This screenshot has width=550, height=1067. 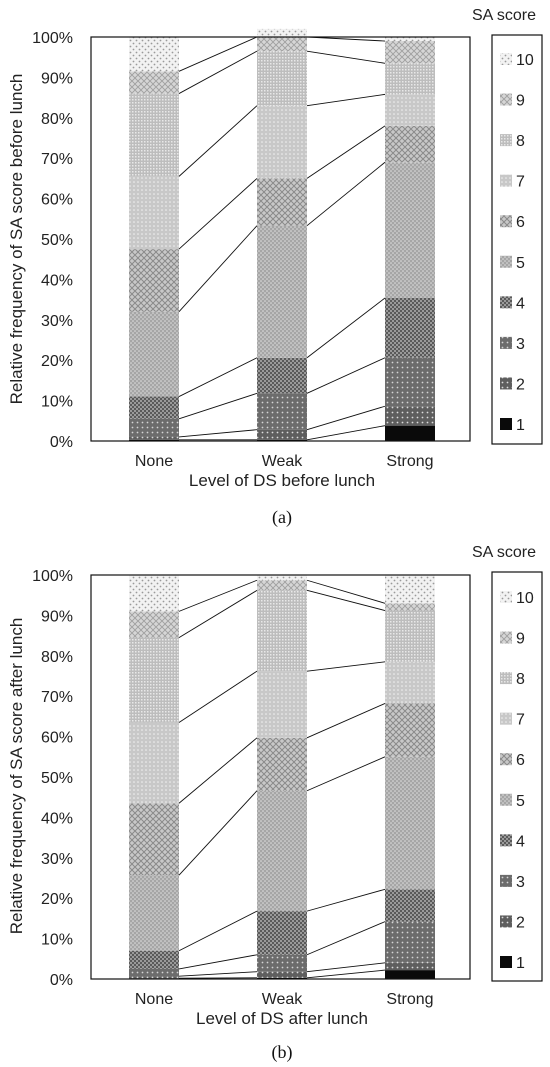 What do you see at coordinates (57, 280) in the screenshot?
I see `y-tick-label: 40%` at bounding box center [57, 280].